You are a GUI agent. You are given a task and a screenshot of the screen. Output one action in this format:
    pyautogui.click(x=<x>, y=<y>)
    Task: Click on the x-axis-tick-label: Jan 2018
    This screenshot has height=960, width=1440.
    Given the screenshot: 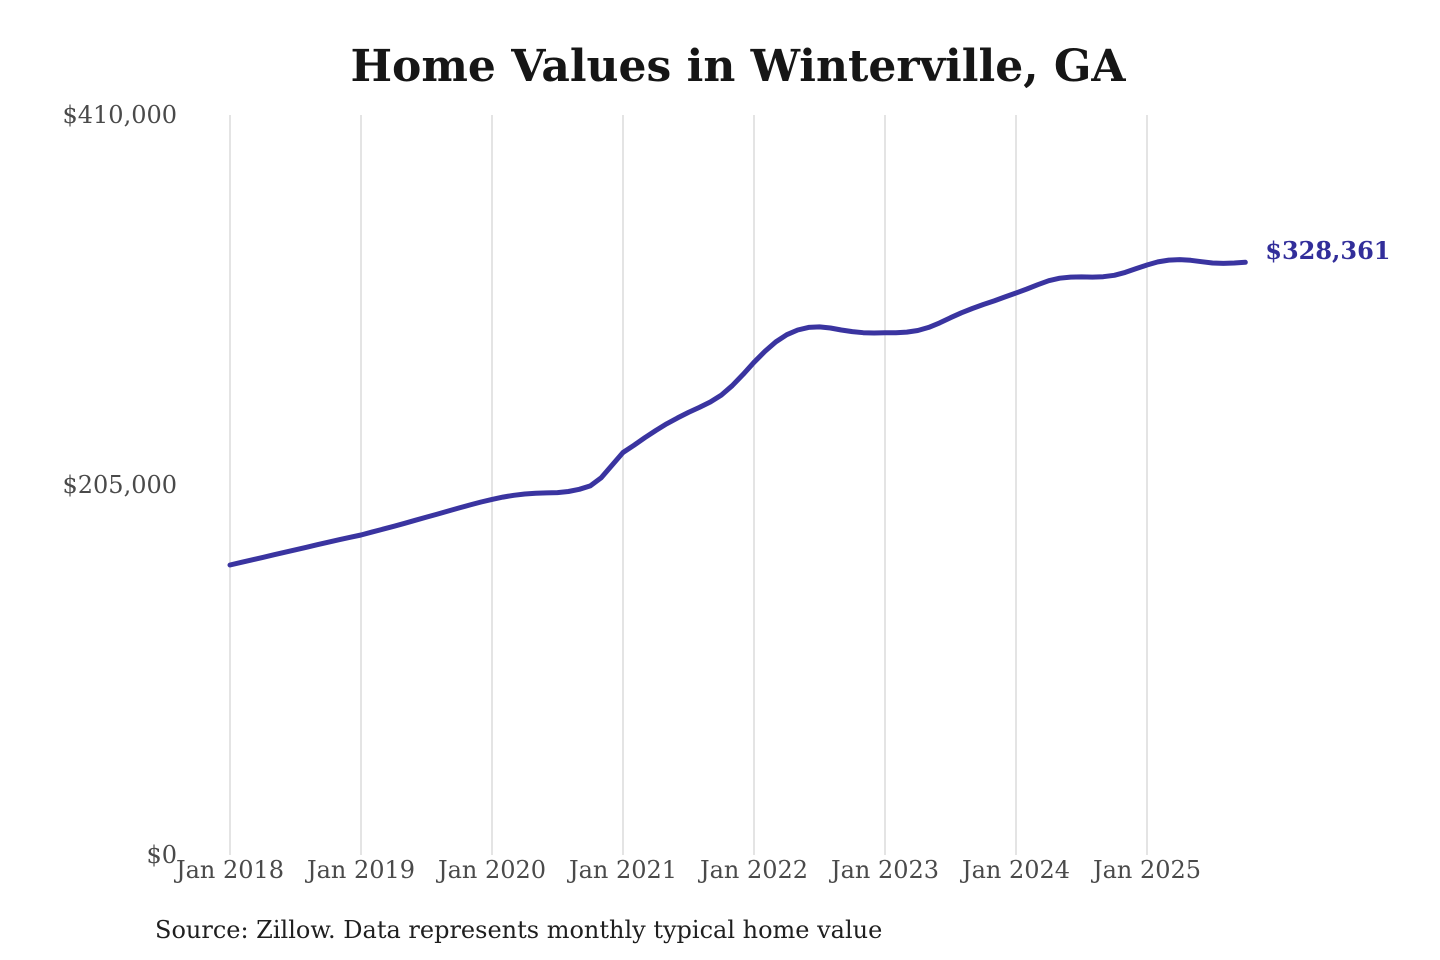 What is the action you would take?
    pyautogui.click(x=230, y=870)
    